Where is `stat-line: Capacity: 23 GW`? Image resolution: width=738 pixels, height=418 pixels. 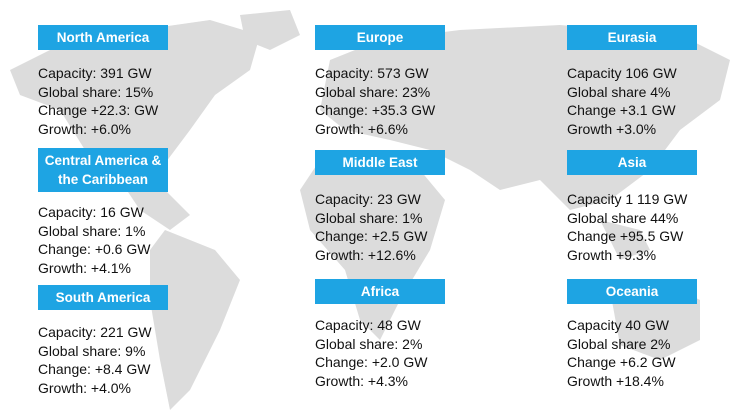 stat-line: Capacity: 23 GW is located at coordinates (368, 199).